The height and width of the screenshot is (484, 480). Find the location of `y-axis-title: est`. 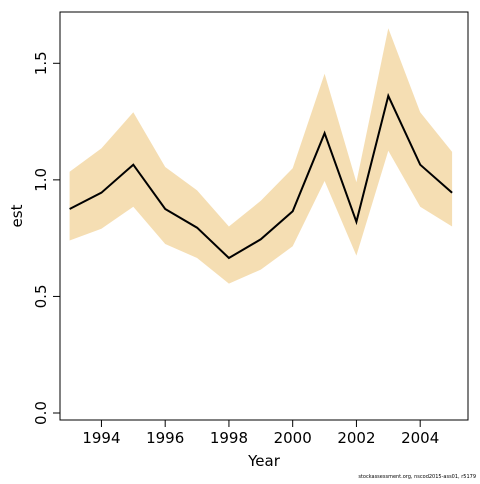

y-axis-title: est is located at coordinates (17, 215).